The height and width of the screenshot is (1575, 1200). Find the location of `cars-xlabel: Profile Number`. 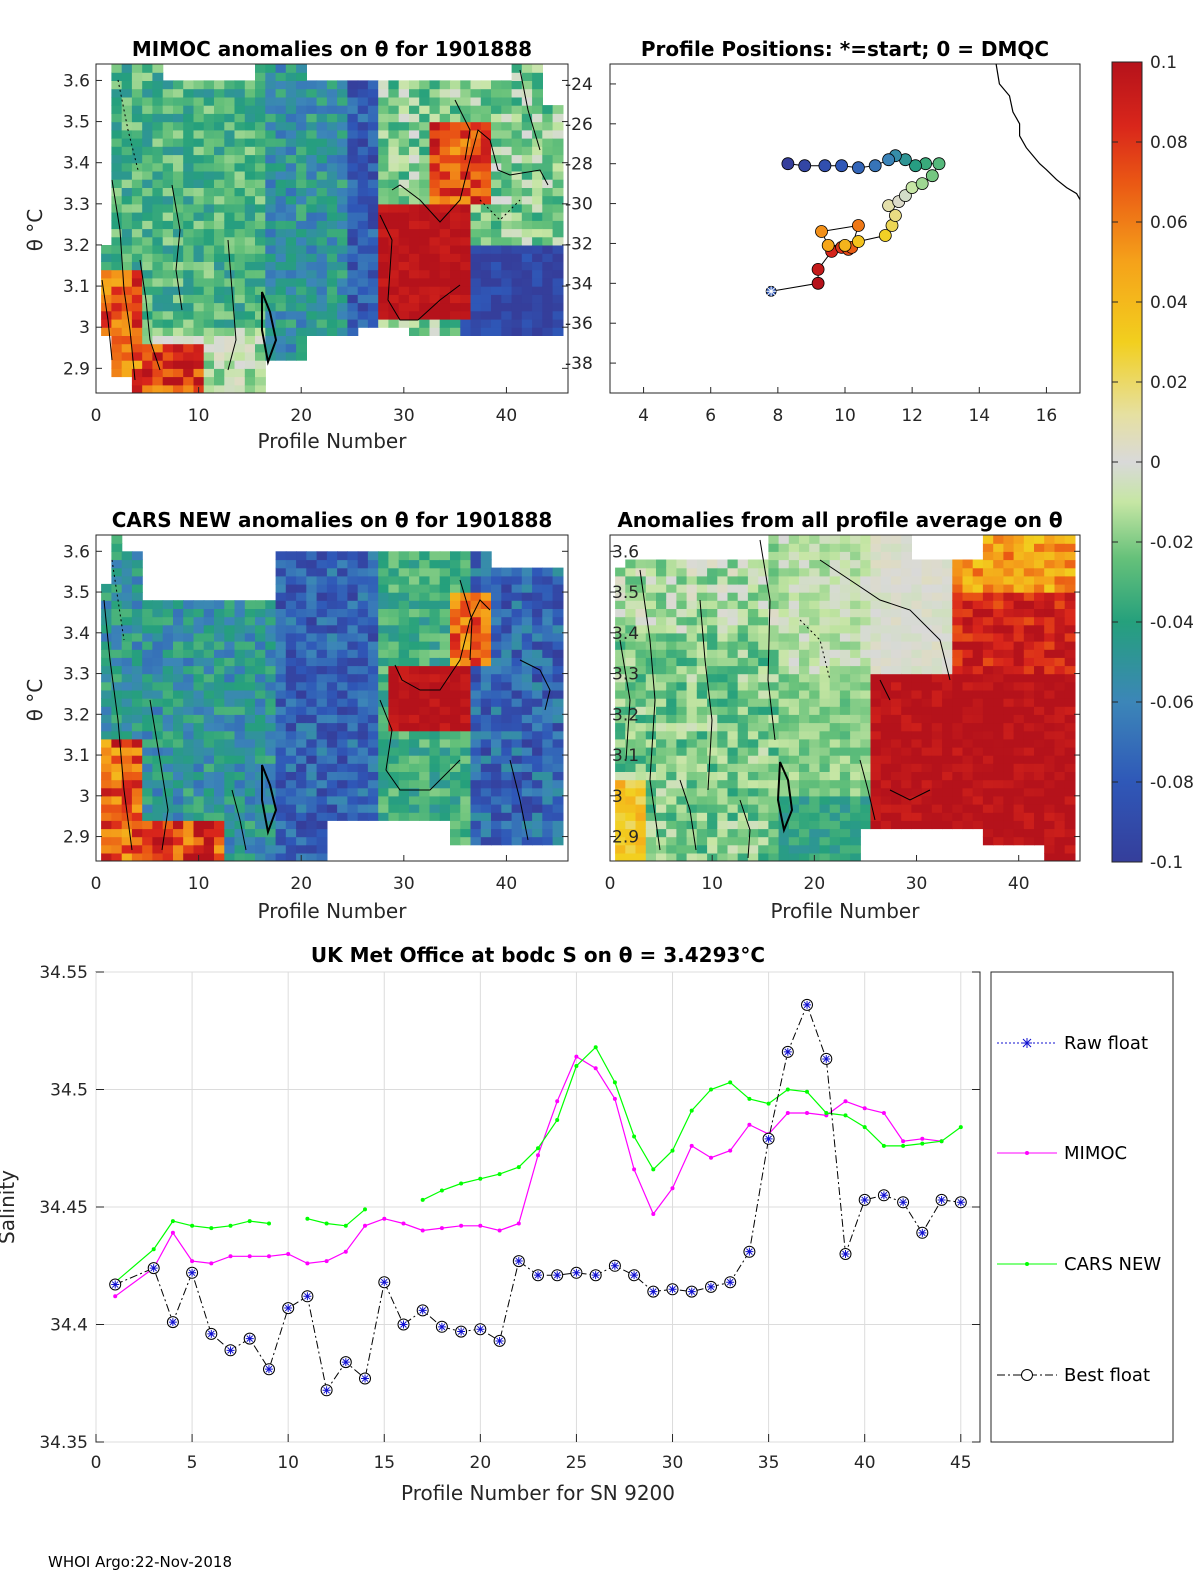

cars-xlabel: Profile Number is located at coordinates (333, 911).